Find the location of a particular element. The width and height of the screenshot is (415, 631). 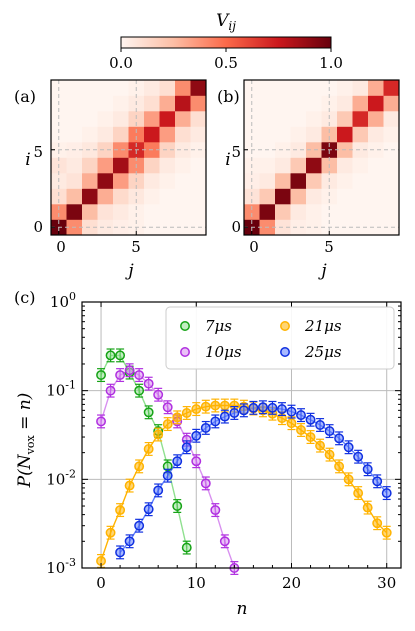

y-tick-label: 10⁻¹ is located at coordinates (61, 389).